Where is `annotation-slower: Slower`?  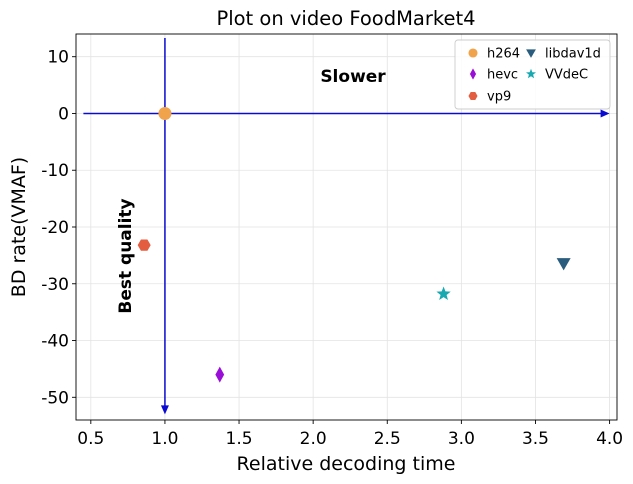 annotation-slower: Slower is located at coordinates (353, 77).